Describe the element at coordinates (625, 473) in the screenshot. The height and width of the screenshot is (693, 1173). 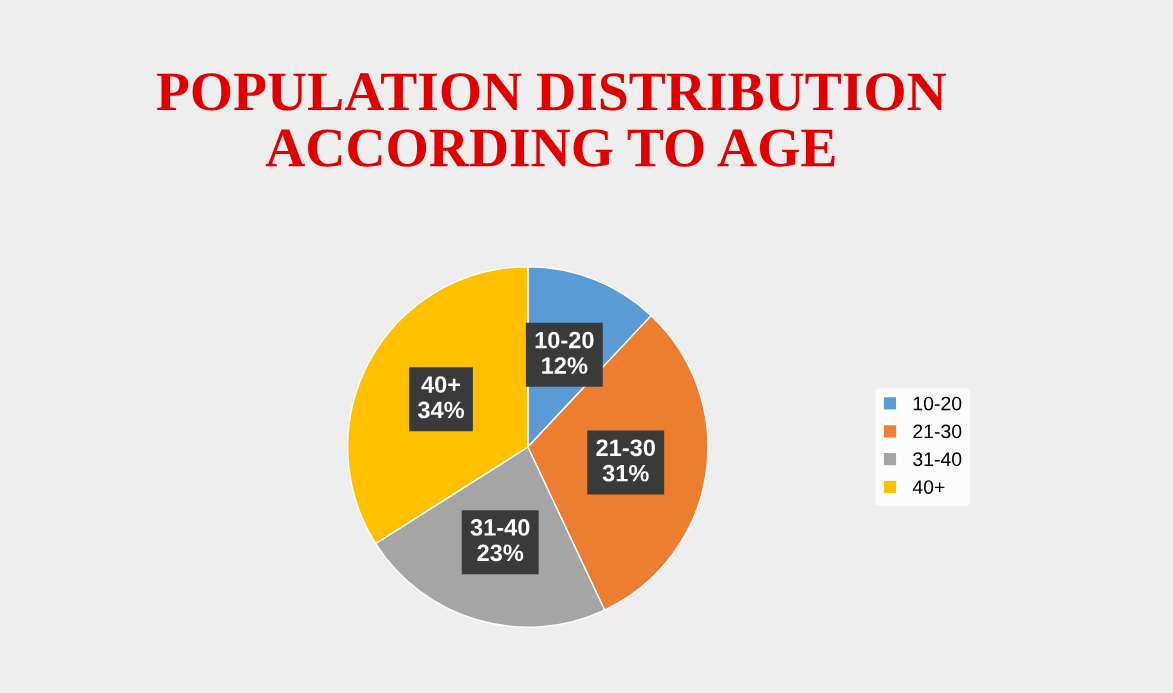
I see `data-label: 31%` at that location.